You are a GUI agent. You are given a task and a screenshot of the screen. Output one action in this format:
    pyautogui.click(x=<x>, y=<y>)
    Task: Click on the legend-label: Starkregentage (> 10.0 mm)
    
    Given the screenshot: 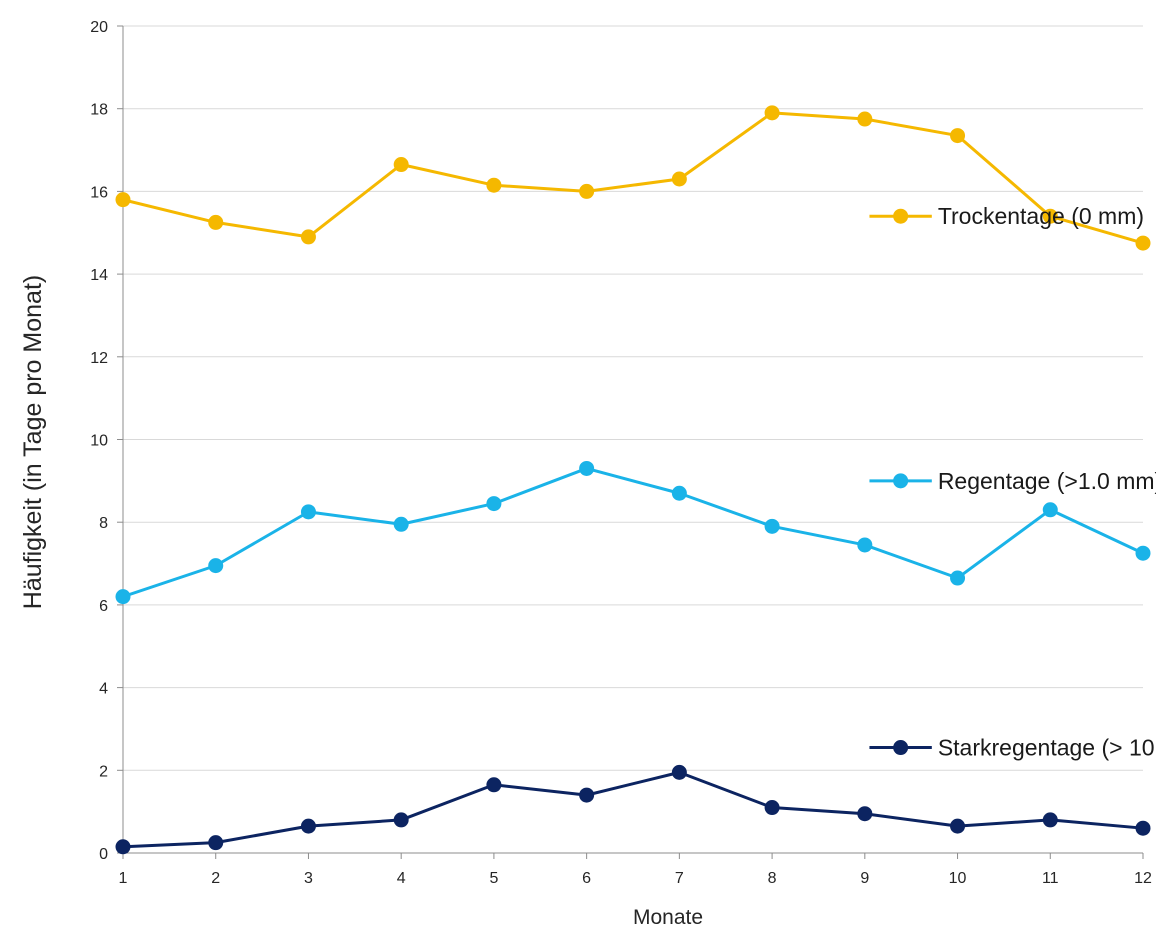 What is the action you would take?
    pyautogui.click(x=1047, y=748)
    